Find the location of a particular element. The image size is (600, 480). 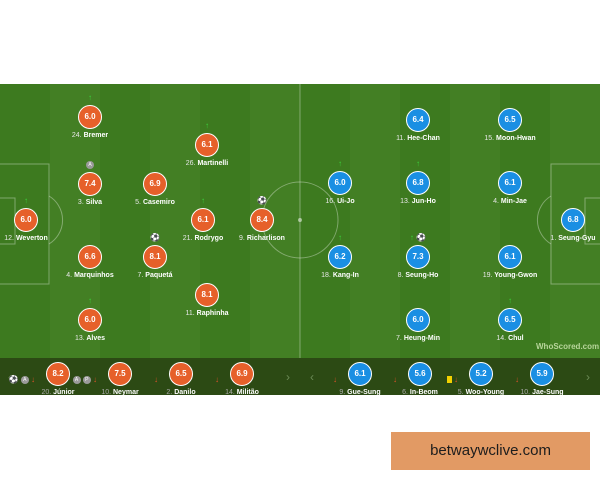

brazil-player: 6.6 4. Marquinhos is located at coordinates (90, 262).